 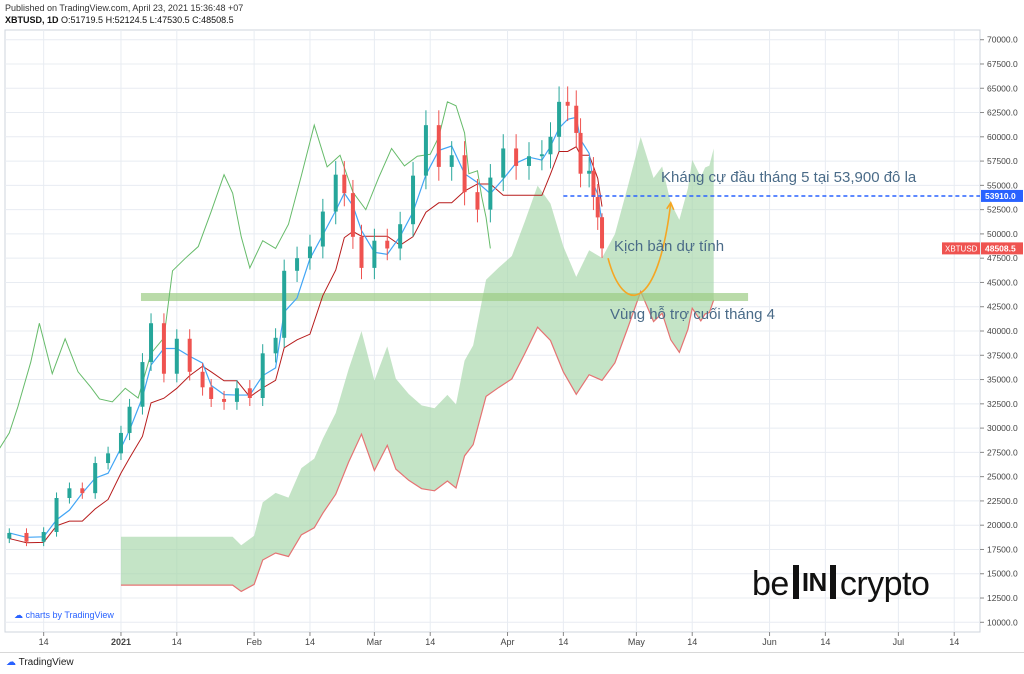 What do you see at coordinates (1002, 210) in the screenshot?
I see `y-tick-label: 52500.0` at bounding box center [1002, 210].